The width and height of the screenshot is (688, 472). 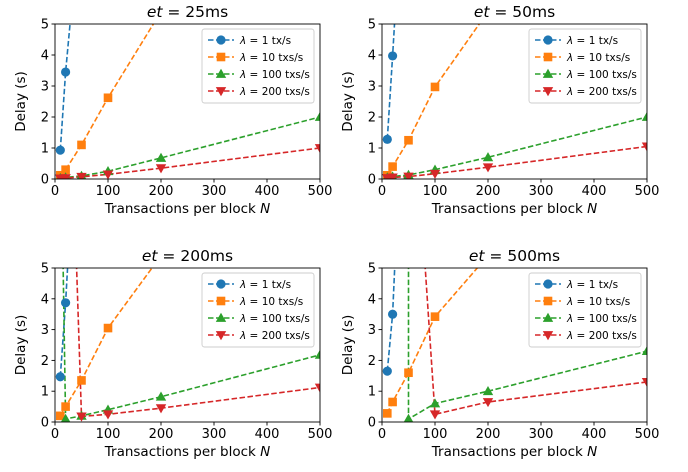 What do you see at coordinates (372, 87) in the screenshot?
I see `y-tick-label: 3` at bounding box center [372, 87].